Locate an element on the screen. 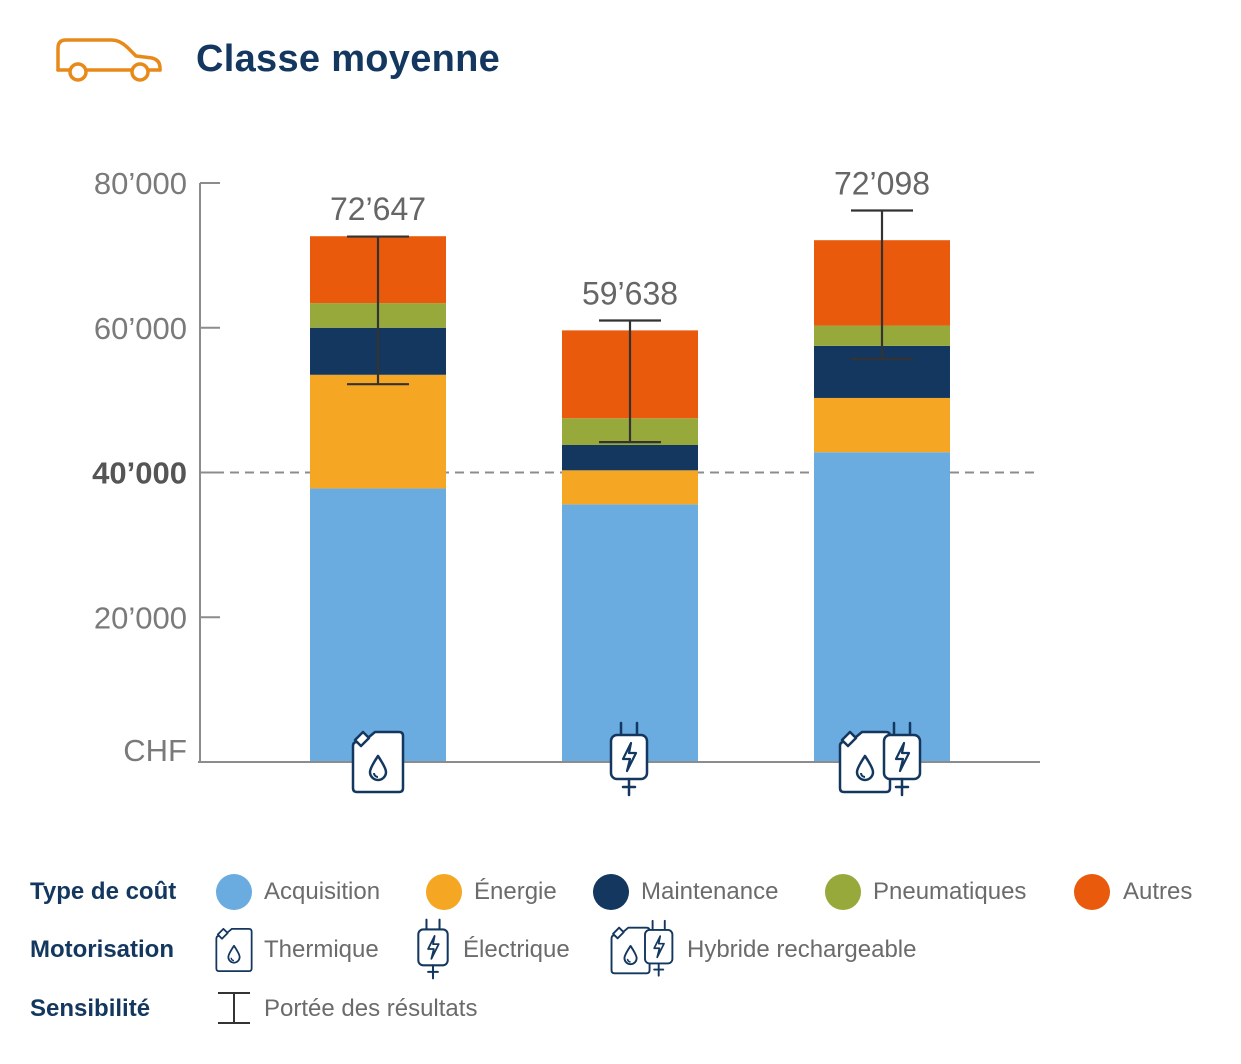 Image resolution: width=1241 pixels, height=1064 pixels. legend-motorisation-heading: Motorisation is located at coordinates (102, 949).